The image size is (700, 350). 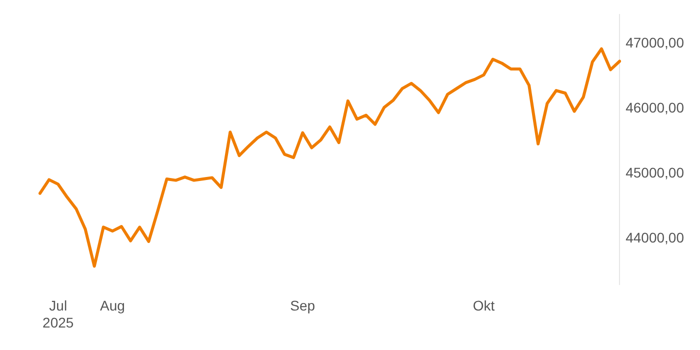 I want to click on x-tick-label: Aug, so click(x=112, y=306).